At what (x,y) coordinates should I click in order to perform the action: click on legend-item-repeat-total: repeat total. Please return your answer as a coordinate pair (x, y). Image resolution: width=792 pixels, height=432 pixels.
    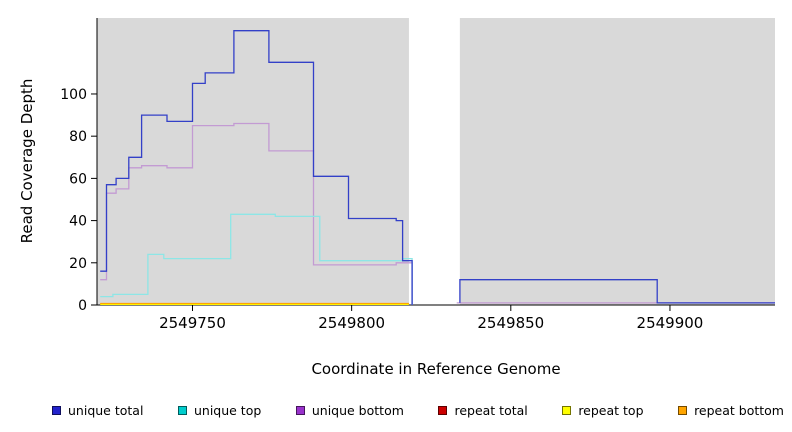
    Looking at the image, I should click on (483, 410).